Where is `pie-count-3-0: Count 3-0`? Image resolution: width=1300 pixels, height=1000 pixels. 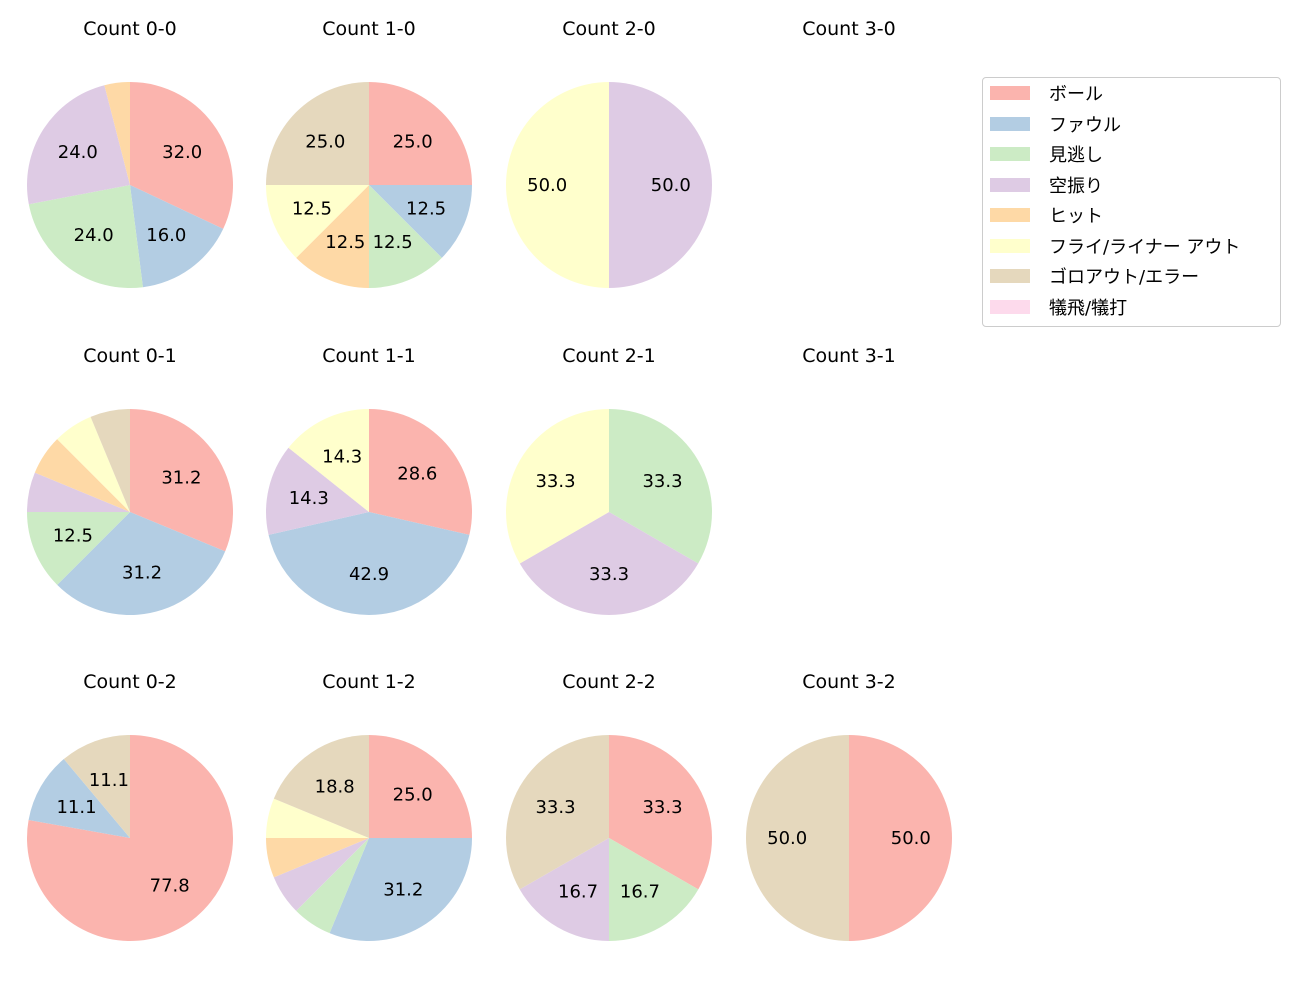
pie-count-3-0: Count 3-0 is located at coordinates (849, 29).